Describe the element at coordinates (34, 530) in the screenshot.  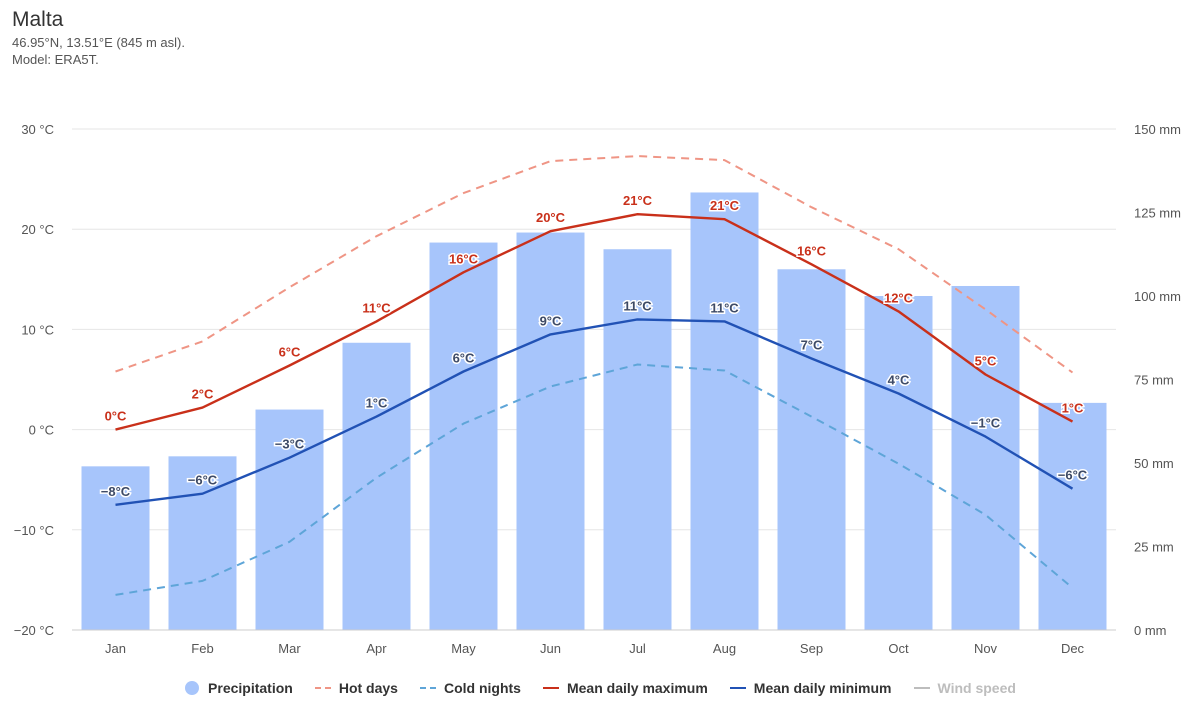
I see `y-left-tick-label: −10 °C` at that location.